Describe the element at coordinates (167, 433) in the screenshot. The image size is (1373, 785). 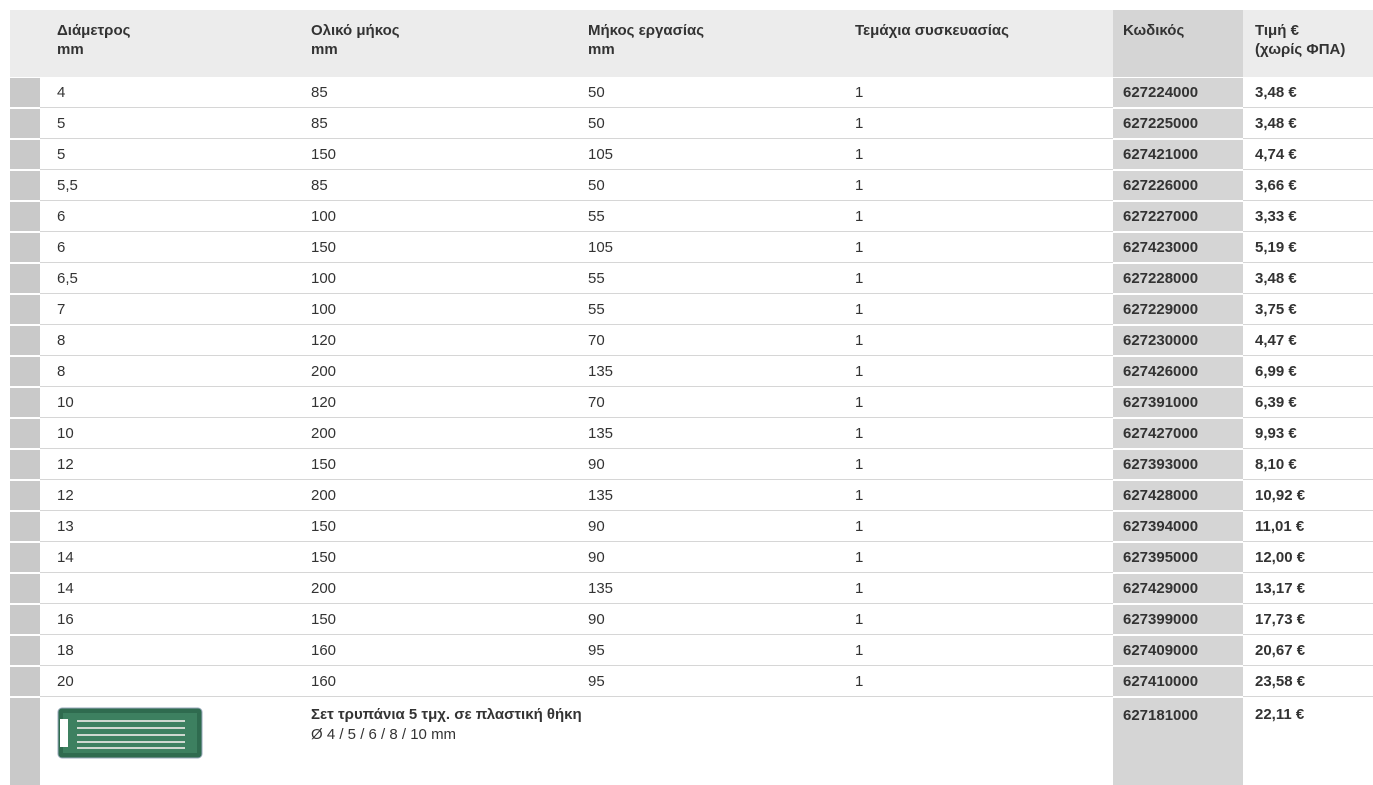
I see `cell: 10` at that location.